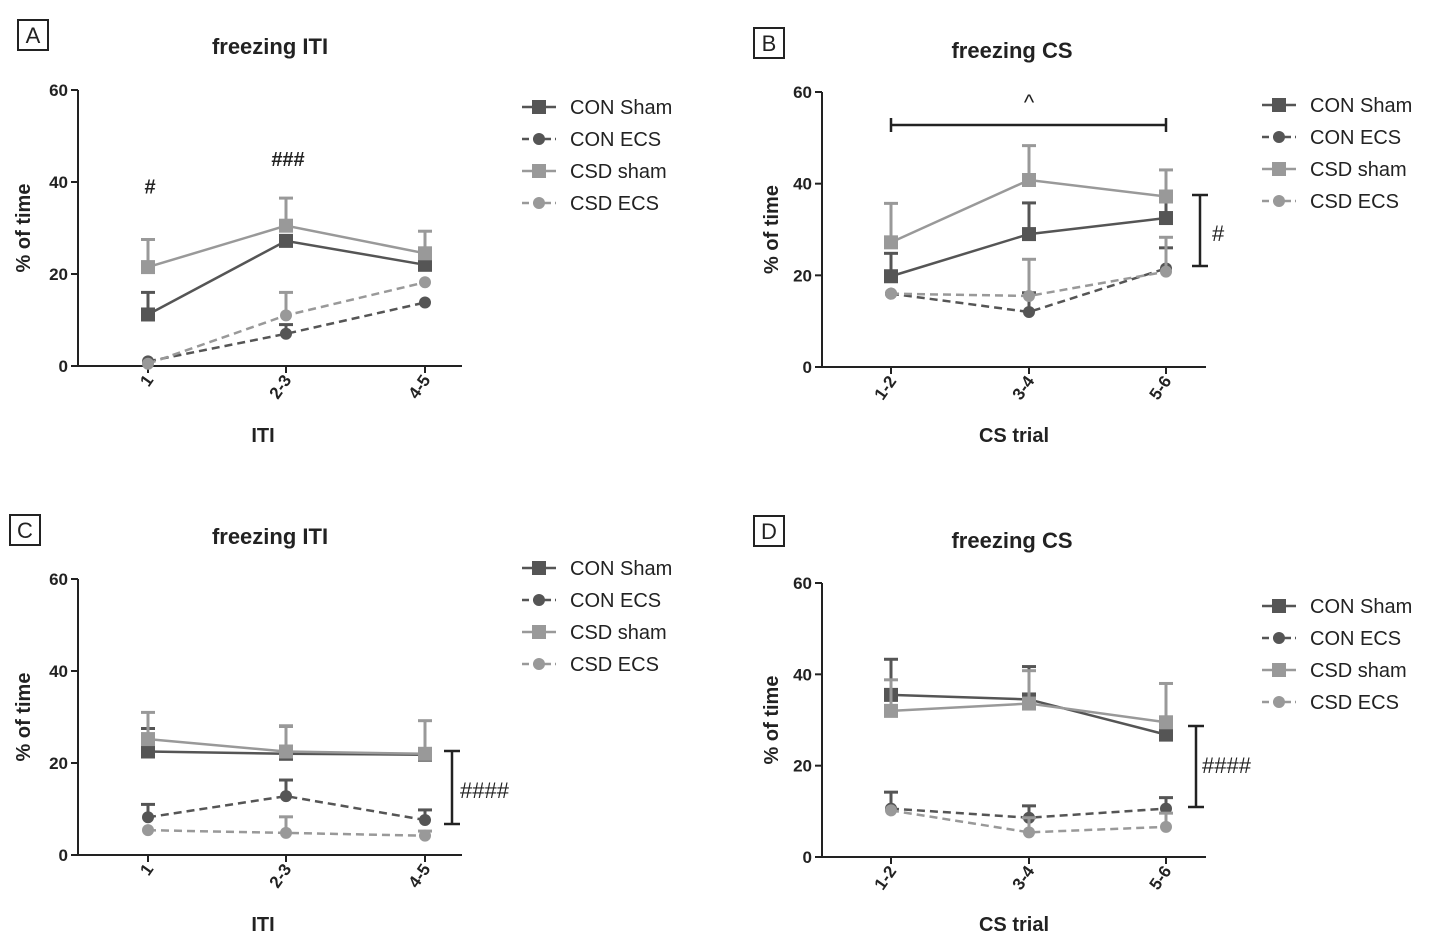  What do you see at coordinates (1024, 877) in the screenshot?
I see `x-tick-label: 3-4` at bounding box center [1024, 877].